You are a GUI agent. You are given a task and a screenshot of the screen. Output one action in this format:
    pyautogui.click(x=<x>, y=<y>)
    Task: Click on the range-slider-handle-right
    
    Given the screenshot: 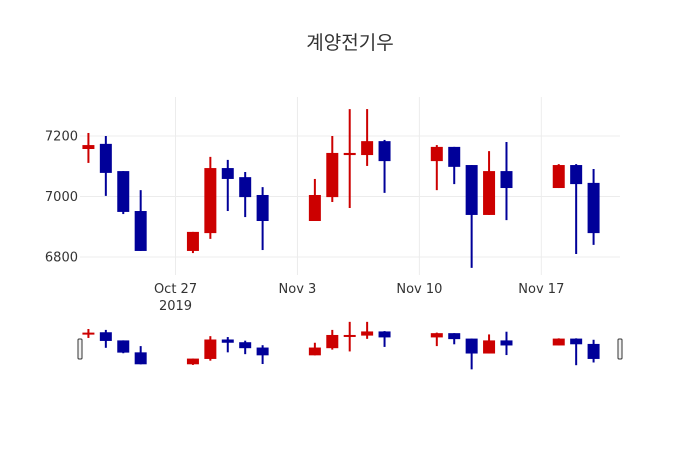 What is the action you would take?
    pyautogui.click(x=620, y=349)
    